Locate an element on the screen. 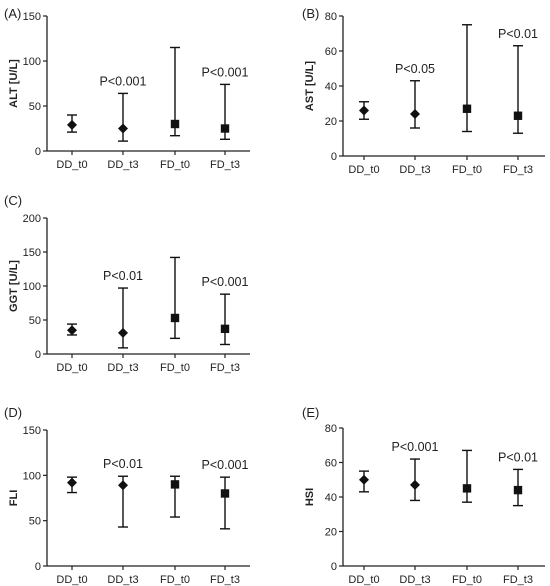 This screenshot has height=586, width=550. y-axis-title: GGT [U/L] is located at coordinates (14, 286).